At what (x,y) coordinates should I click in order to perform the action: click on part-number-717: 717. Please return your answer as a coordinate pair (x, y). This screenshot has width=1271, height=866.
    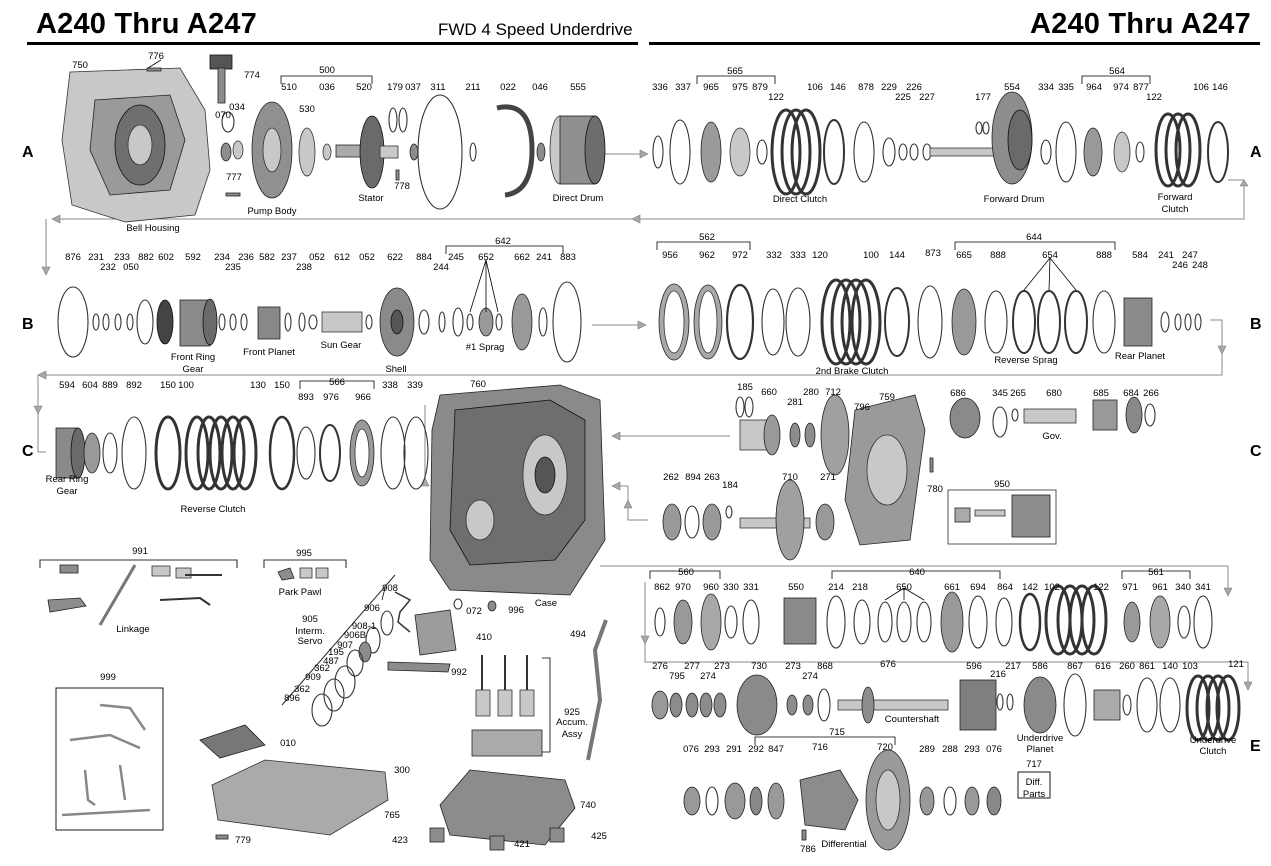
    Looking at the image, I should click on (1034, 764).